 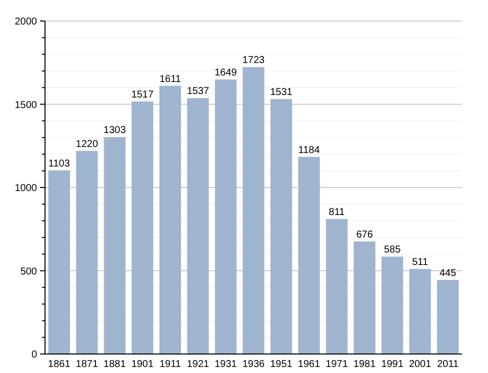 What do you see at coordinates (337, 212) in the screenshot?
I see `data-label: 811` at bounding box center [337, 212].